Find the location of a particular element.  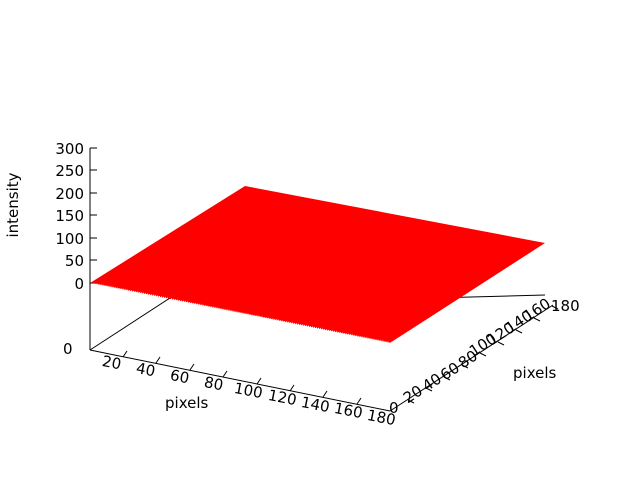

z-tick-label: 200 is located at coordinates (69, 194).